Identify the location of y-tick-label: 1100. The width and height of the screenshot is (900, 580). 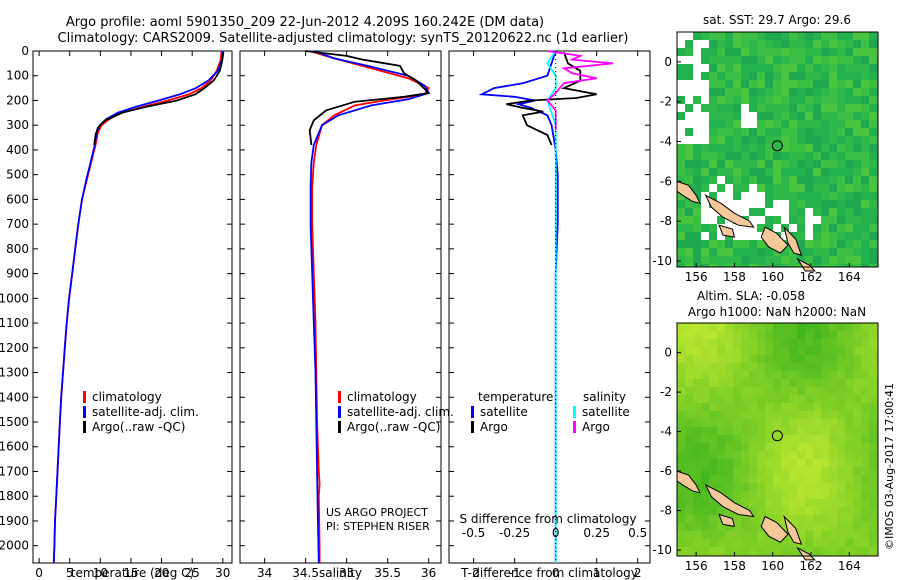
(14, 323).